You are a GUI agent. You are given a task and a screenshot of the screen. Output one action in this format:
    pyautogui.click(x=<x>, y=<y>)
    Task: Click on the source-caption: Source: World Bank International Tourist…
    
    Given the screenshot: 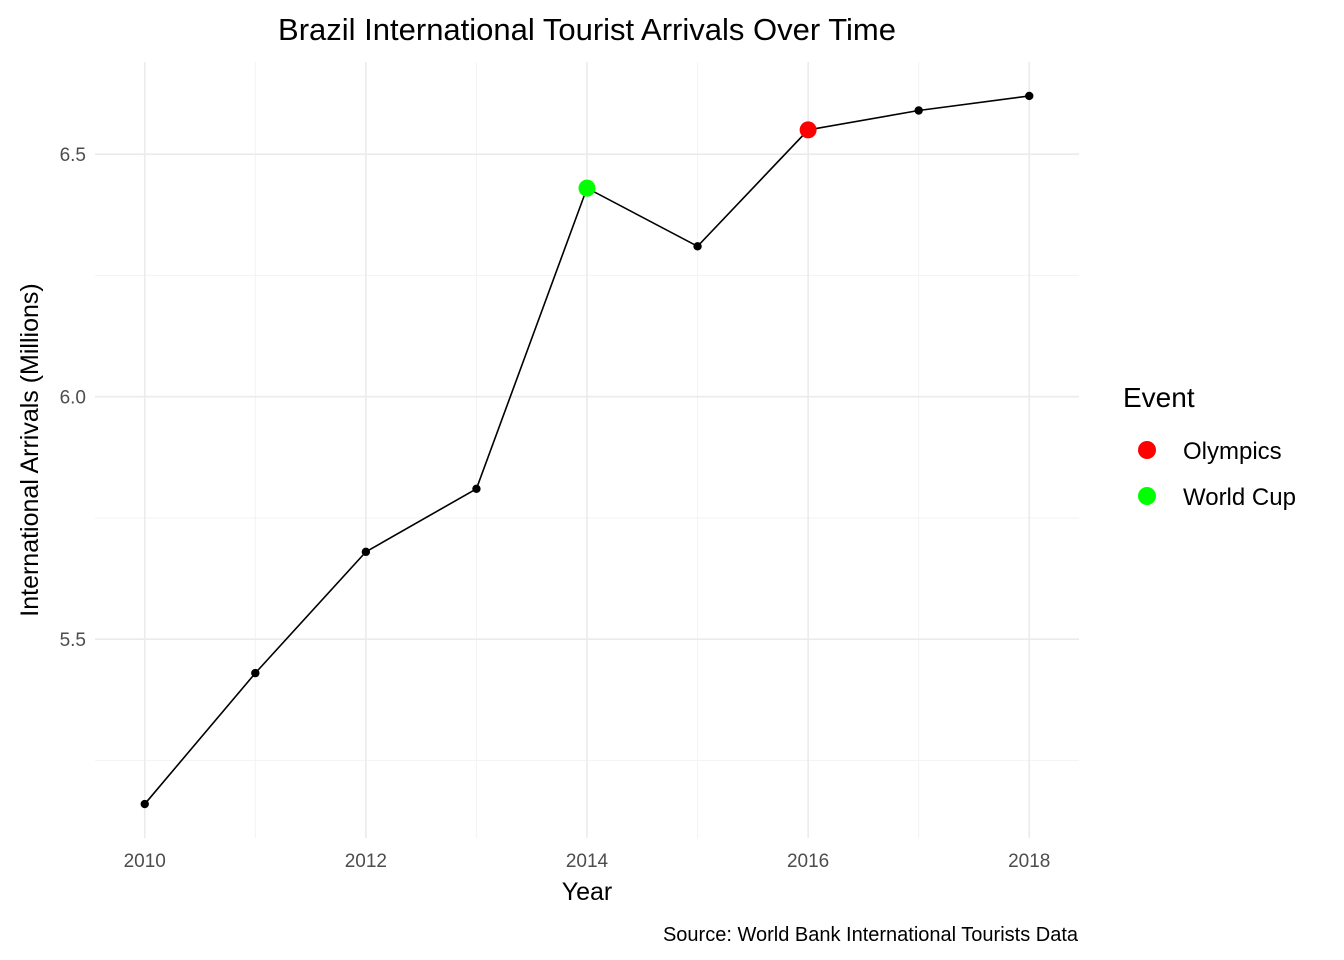 What is the action you would take?
    pyautogui.click(x=871, y=935)
    